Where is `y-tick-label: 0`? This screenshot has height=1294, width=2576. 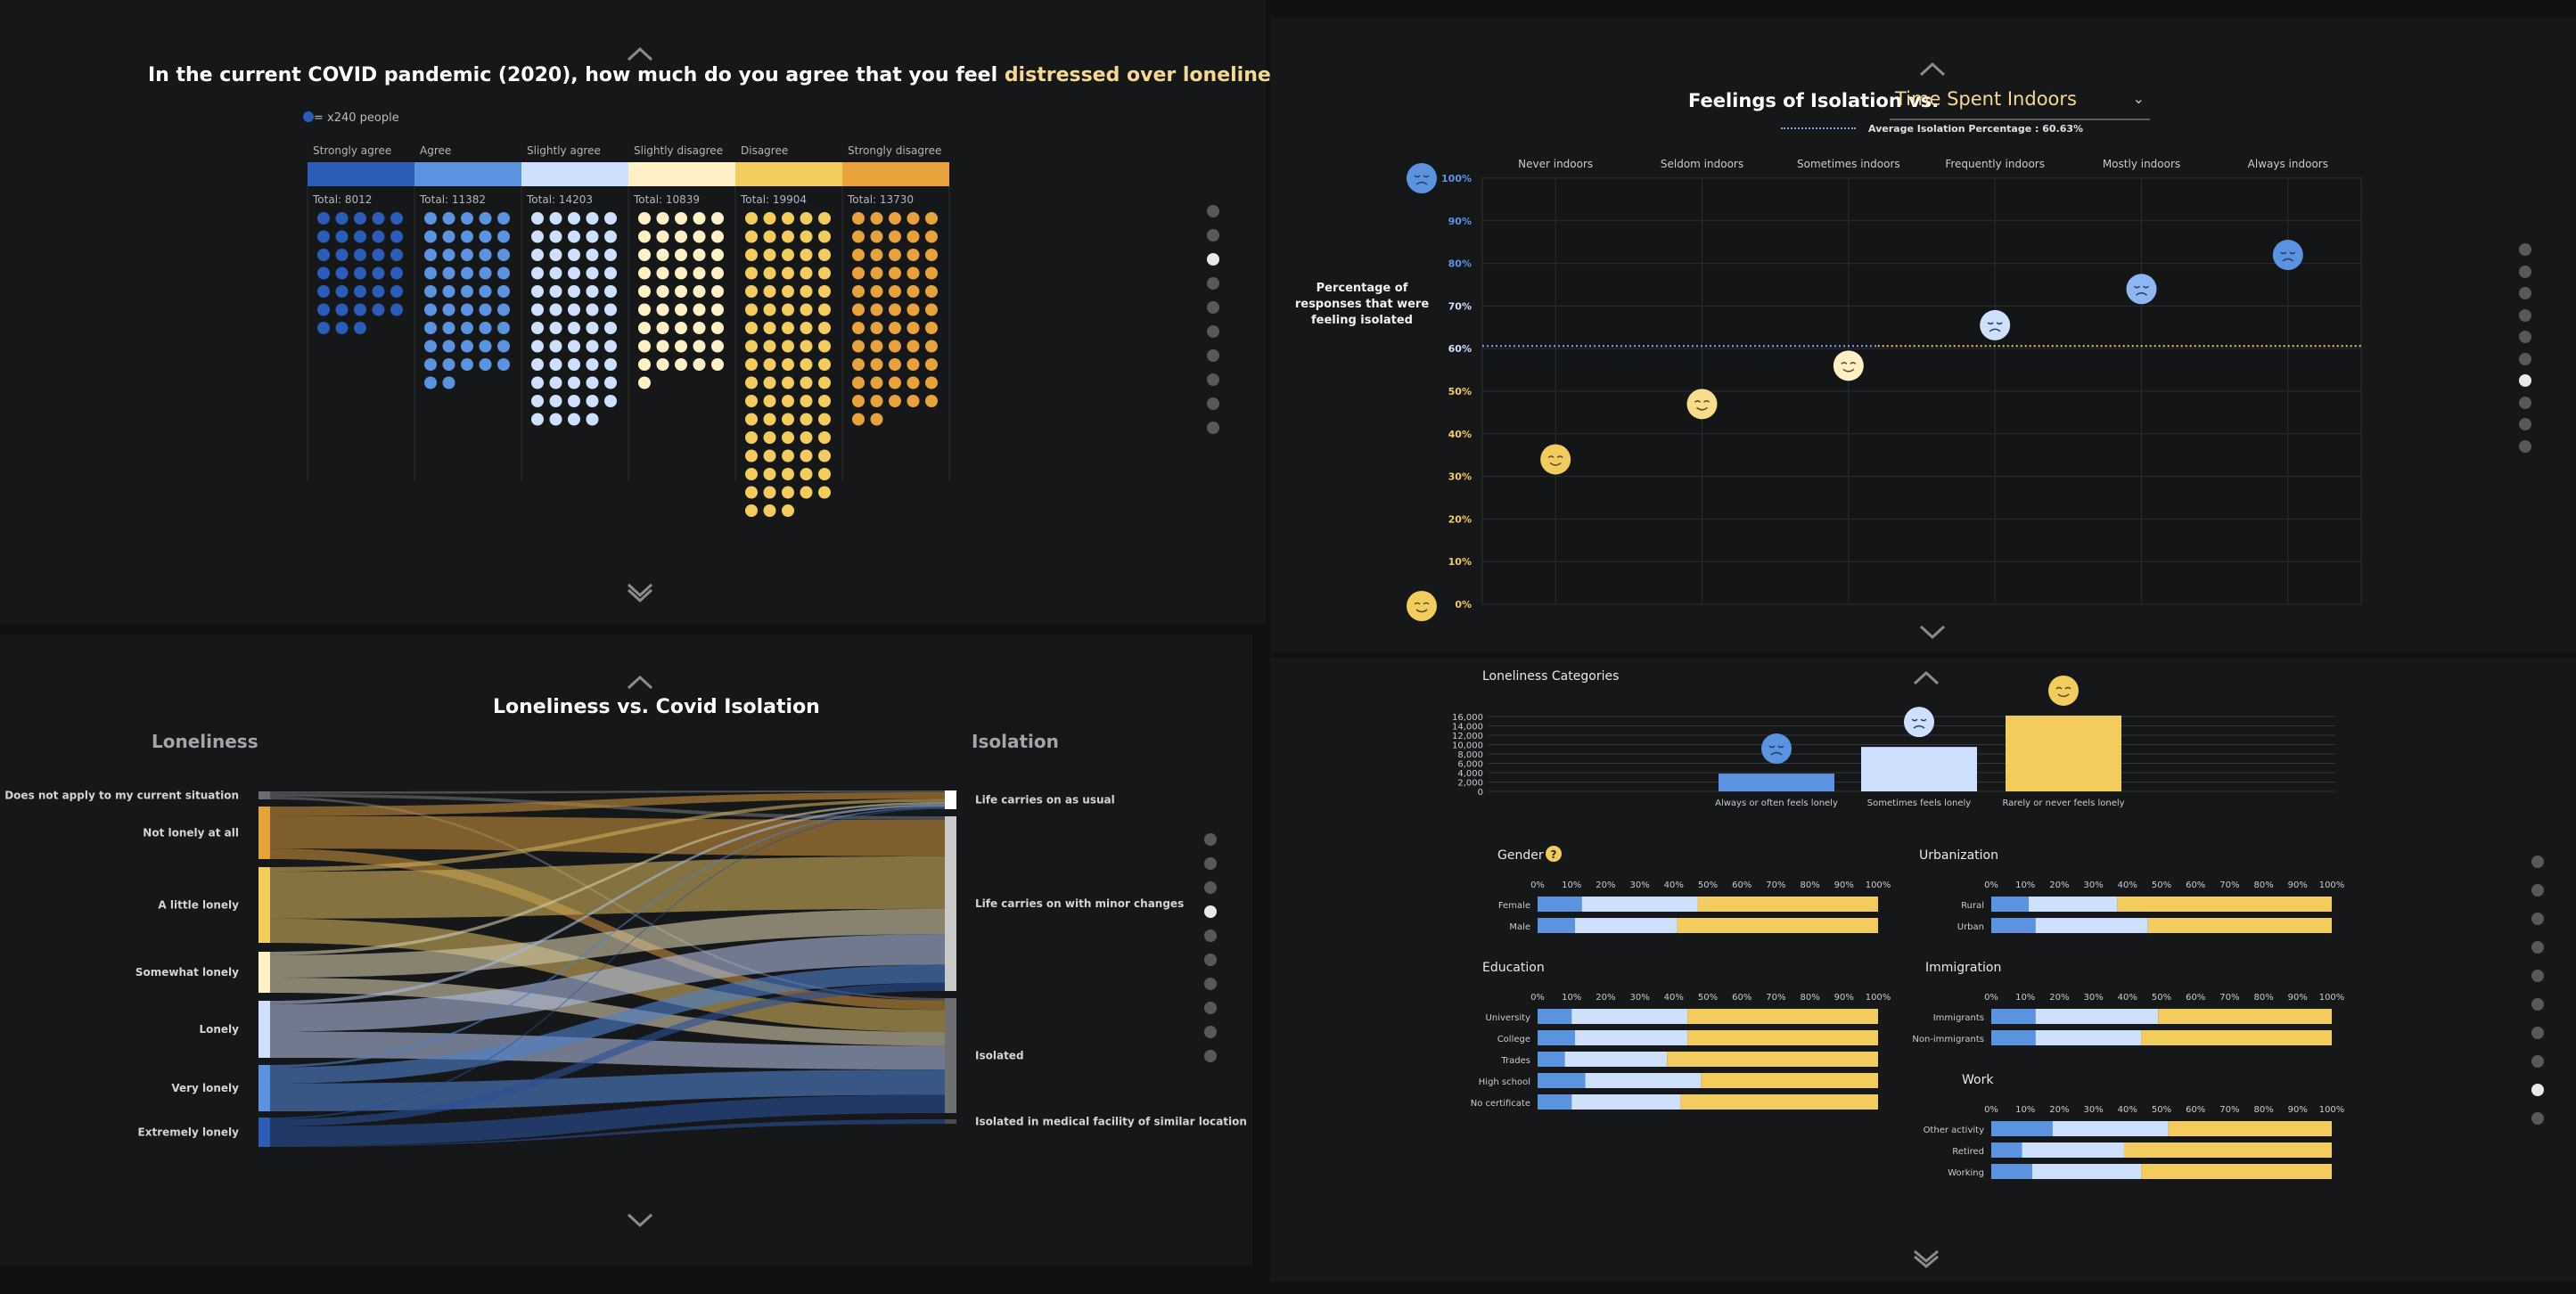 y-tick-label: 0 is located at coordinates (1480, 793).